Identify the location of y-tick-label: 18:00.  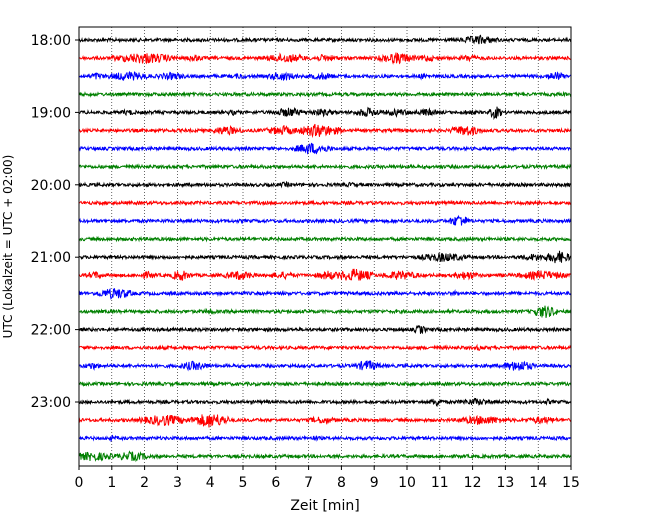
(51, 41).